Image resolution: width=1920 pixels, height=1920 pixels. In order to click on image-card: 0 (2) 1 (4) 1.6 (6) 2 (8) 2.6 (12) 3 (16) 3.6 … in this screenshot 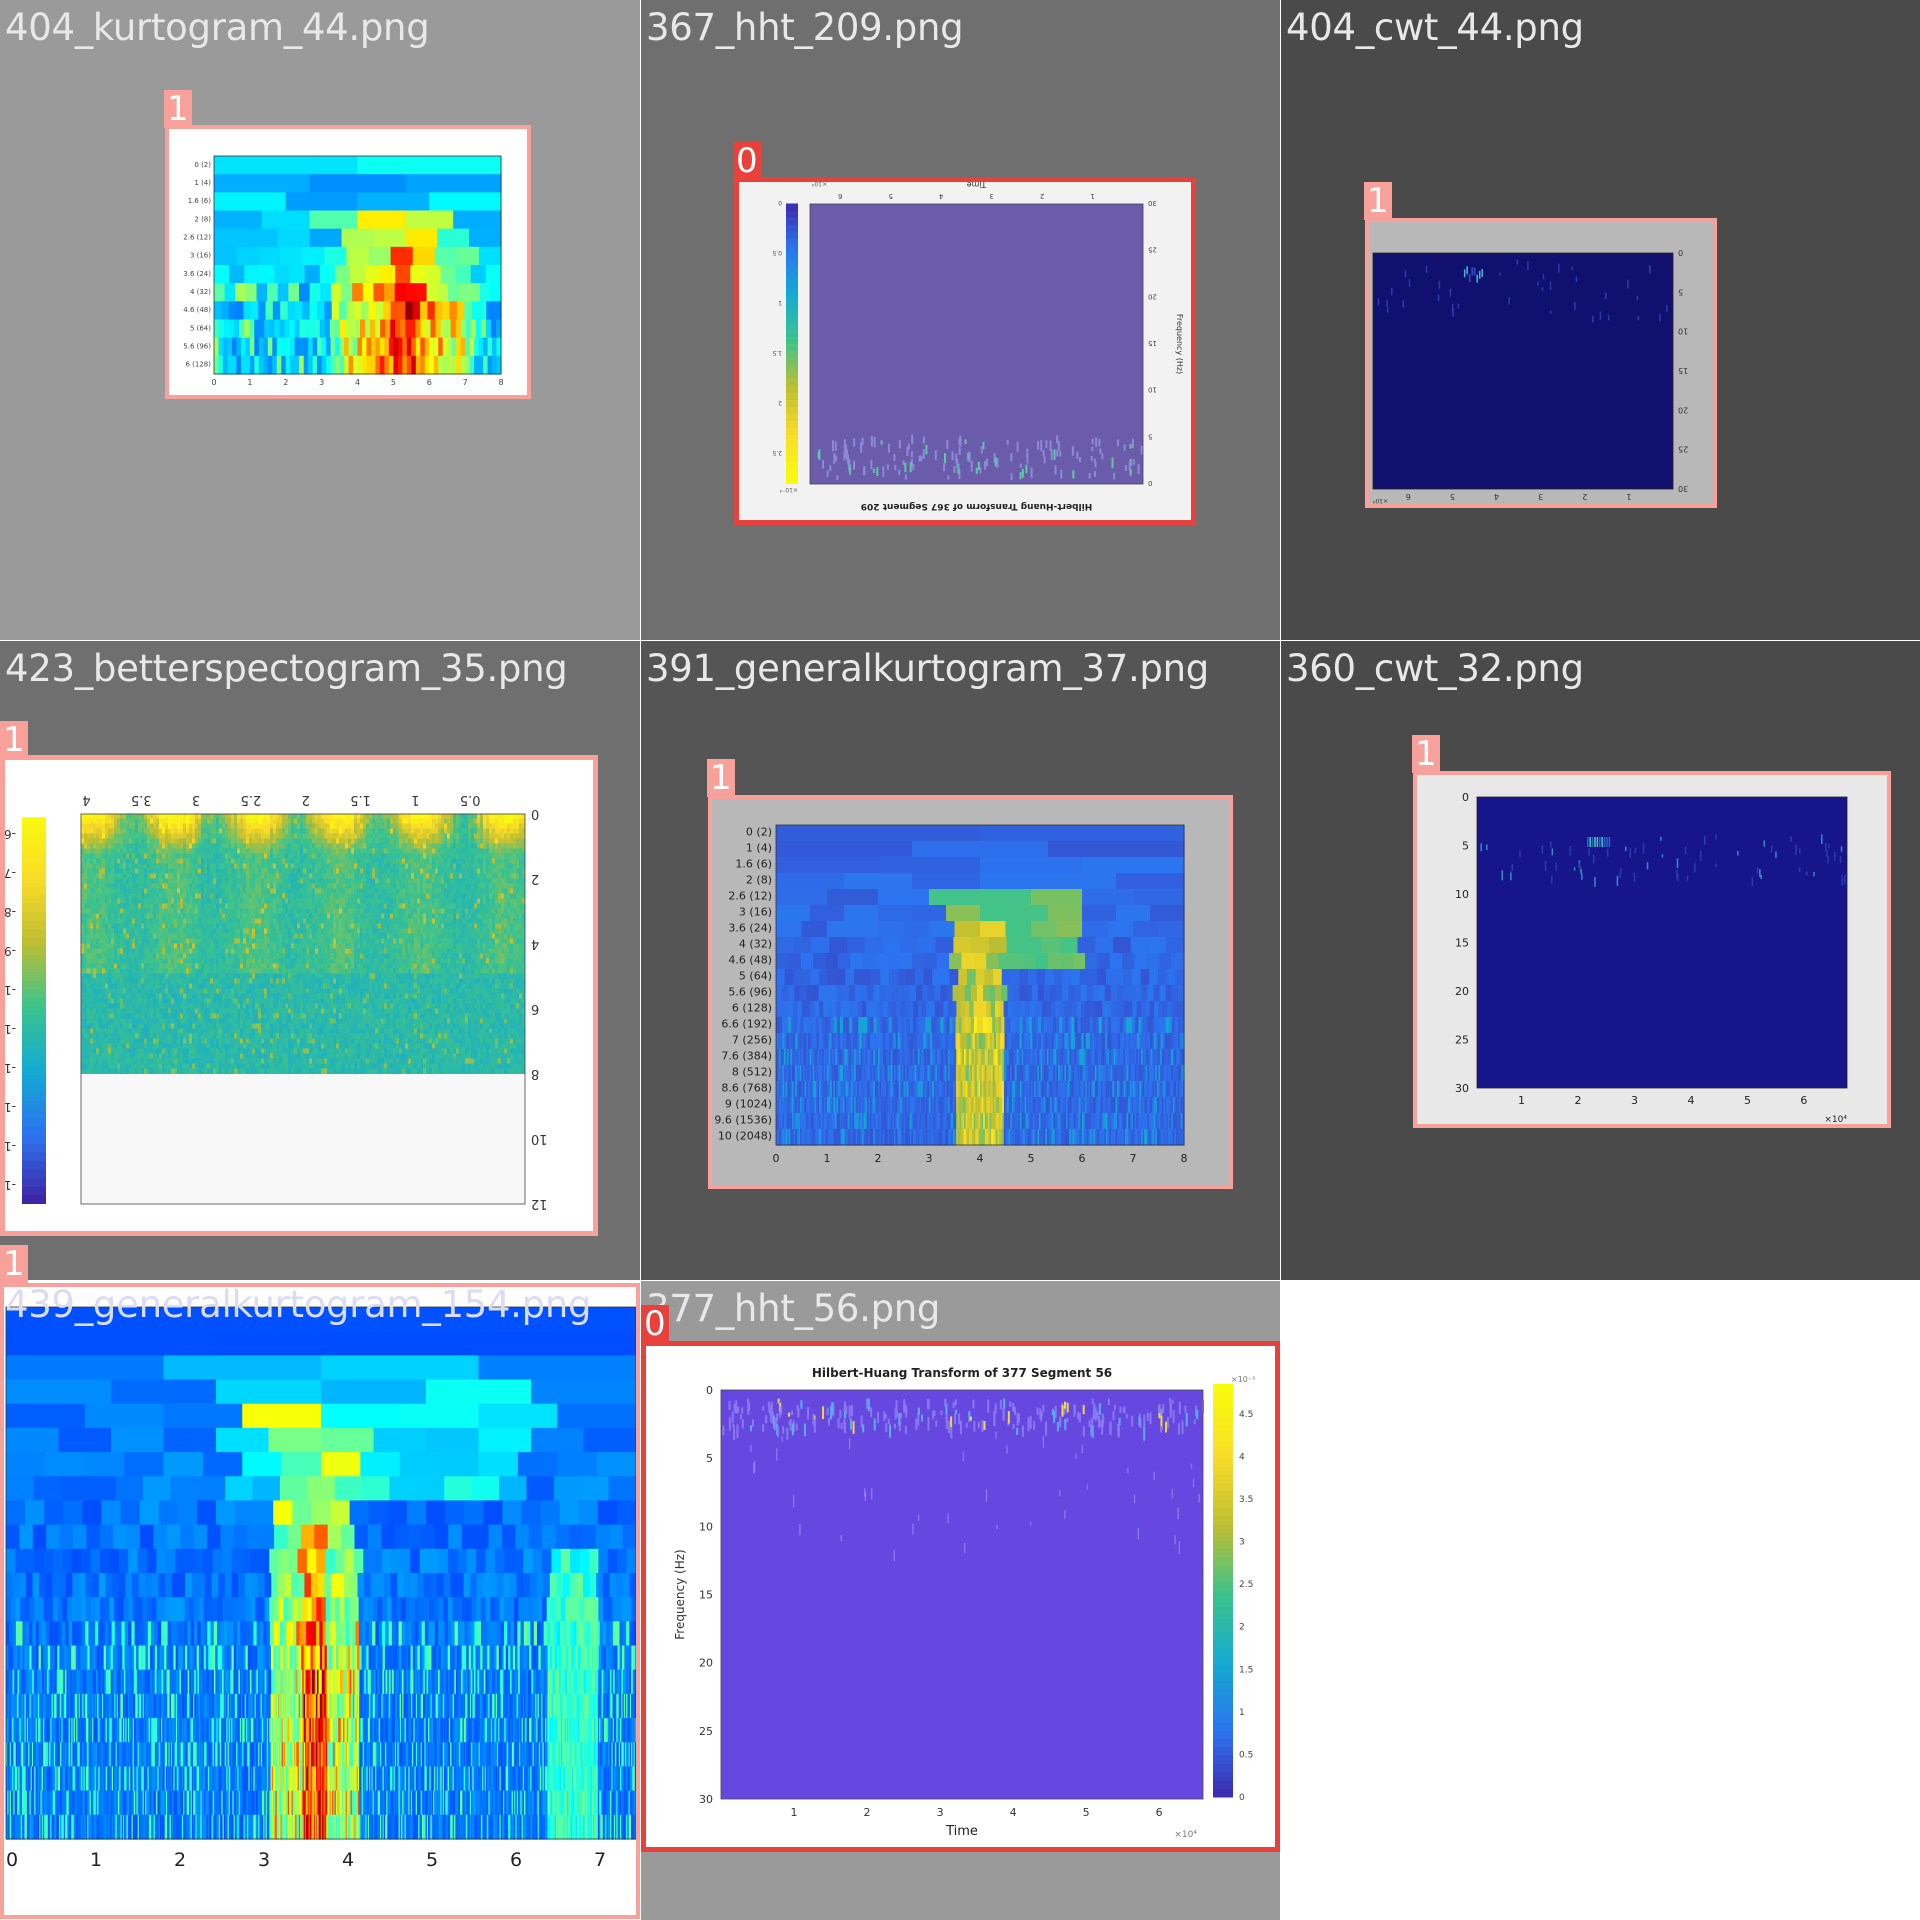, I will do `click(348, 262)`.